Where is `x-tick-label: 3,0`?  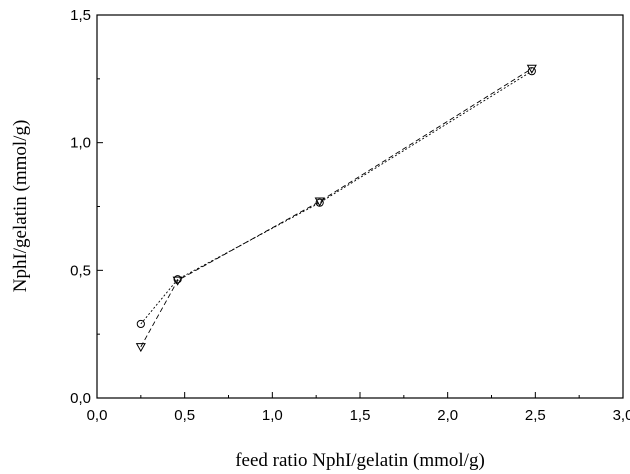 x-tick-label: 3,0 is located at coordinates (621, 415).